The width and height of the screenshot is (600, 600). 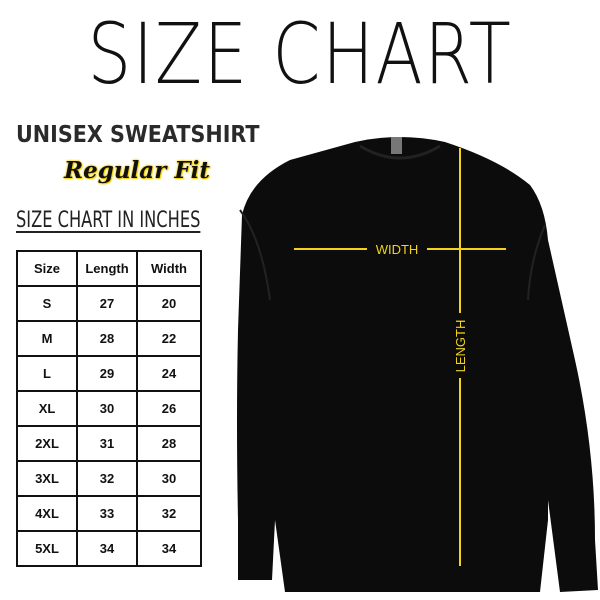 What do you see at coordinates (460, 346) in the screenshot?
I see `length-label: LENGTH` at bounding box center [460, 346].